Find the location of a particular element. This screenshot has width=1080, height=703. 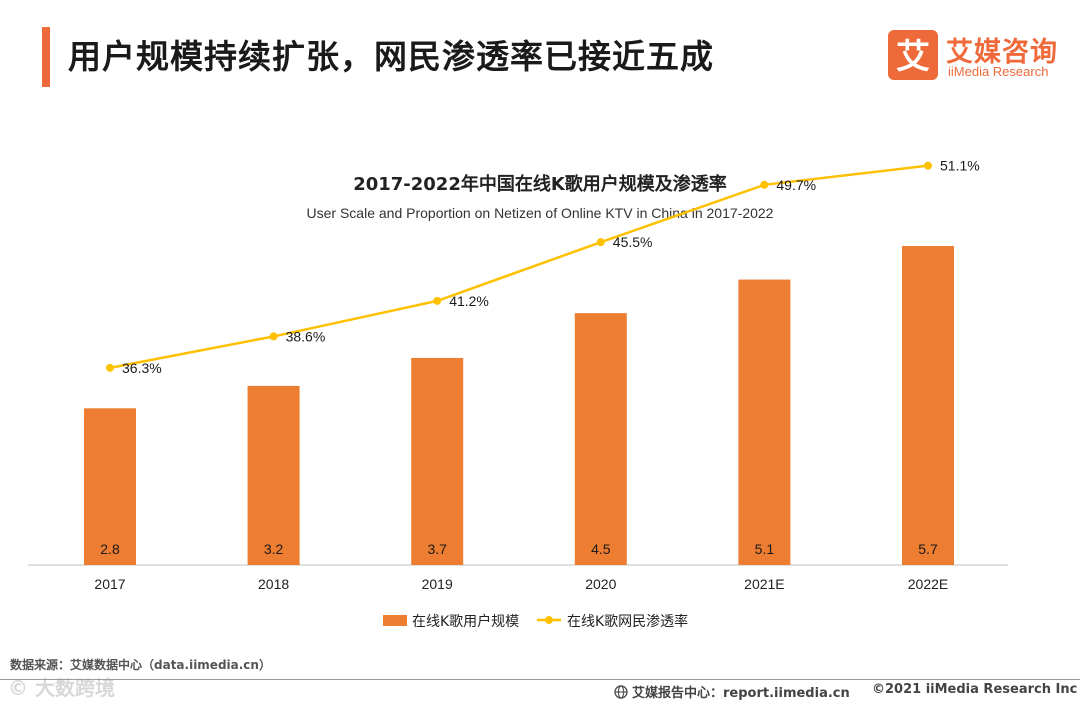

footer-report-center: 艾媒报告中心：report.iimedia.cn is located at coordinates (732, 691).